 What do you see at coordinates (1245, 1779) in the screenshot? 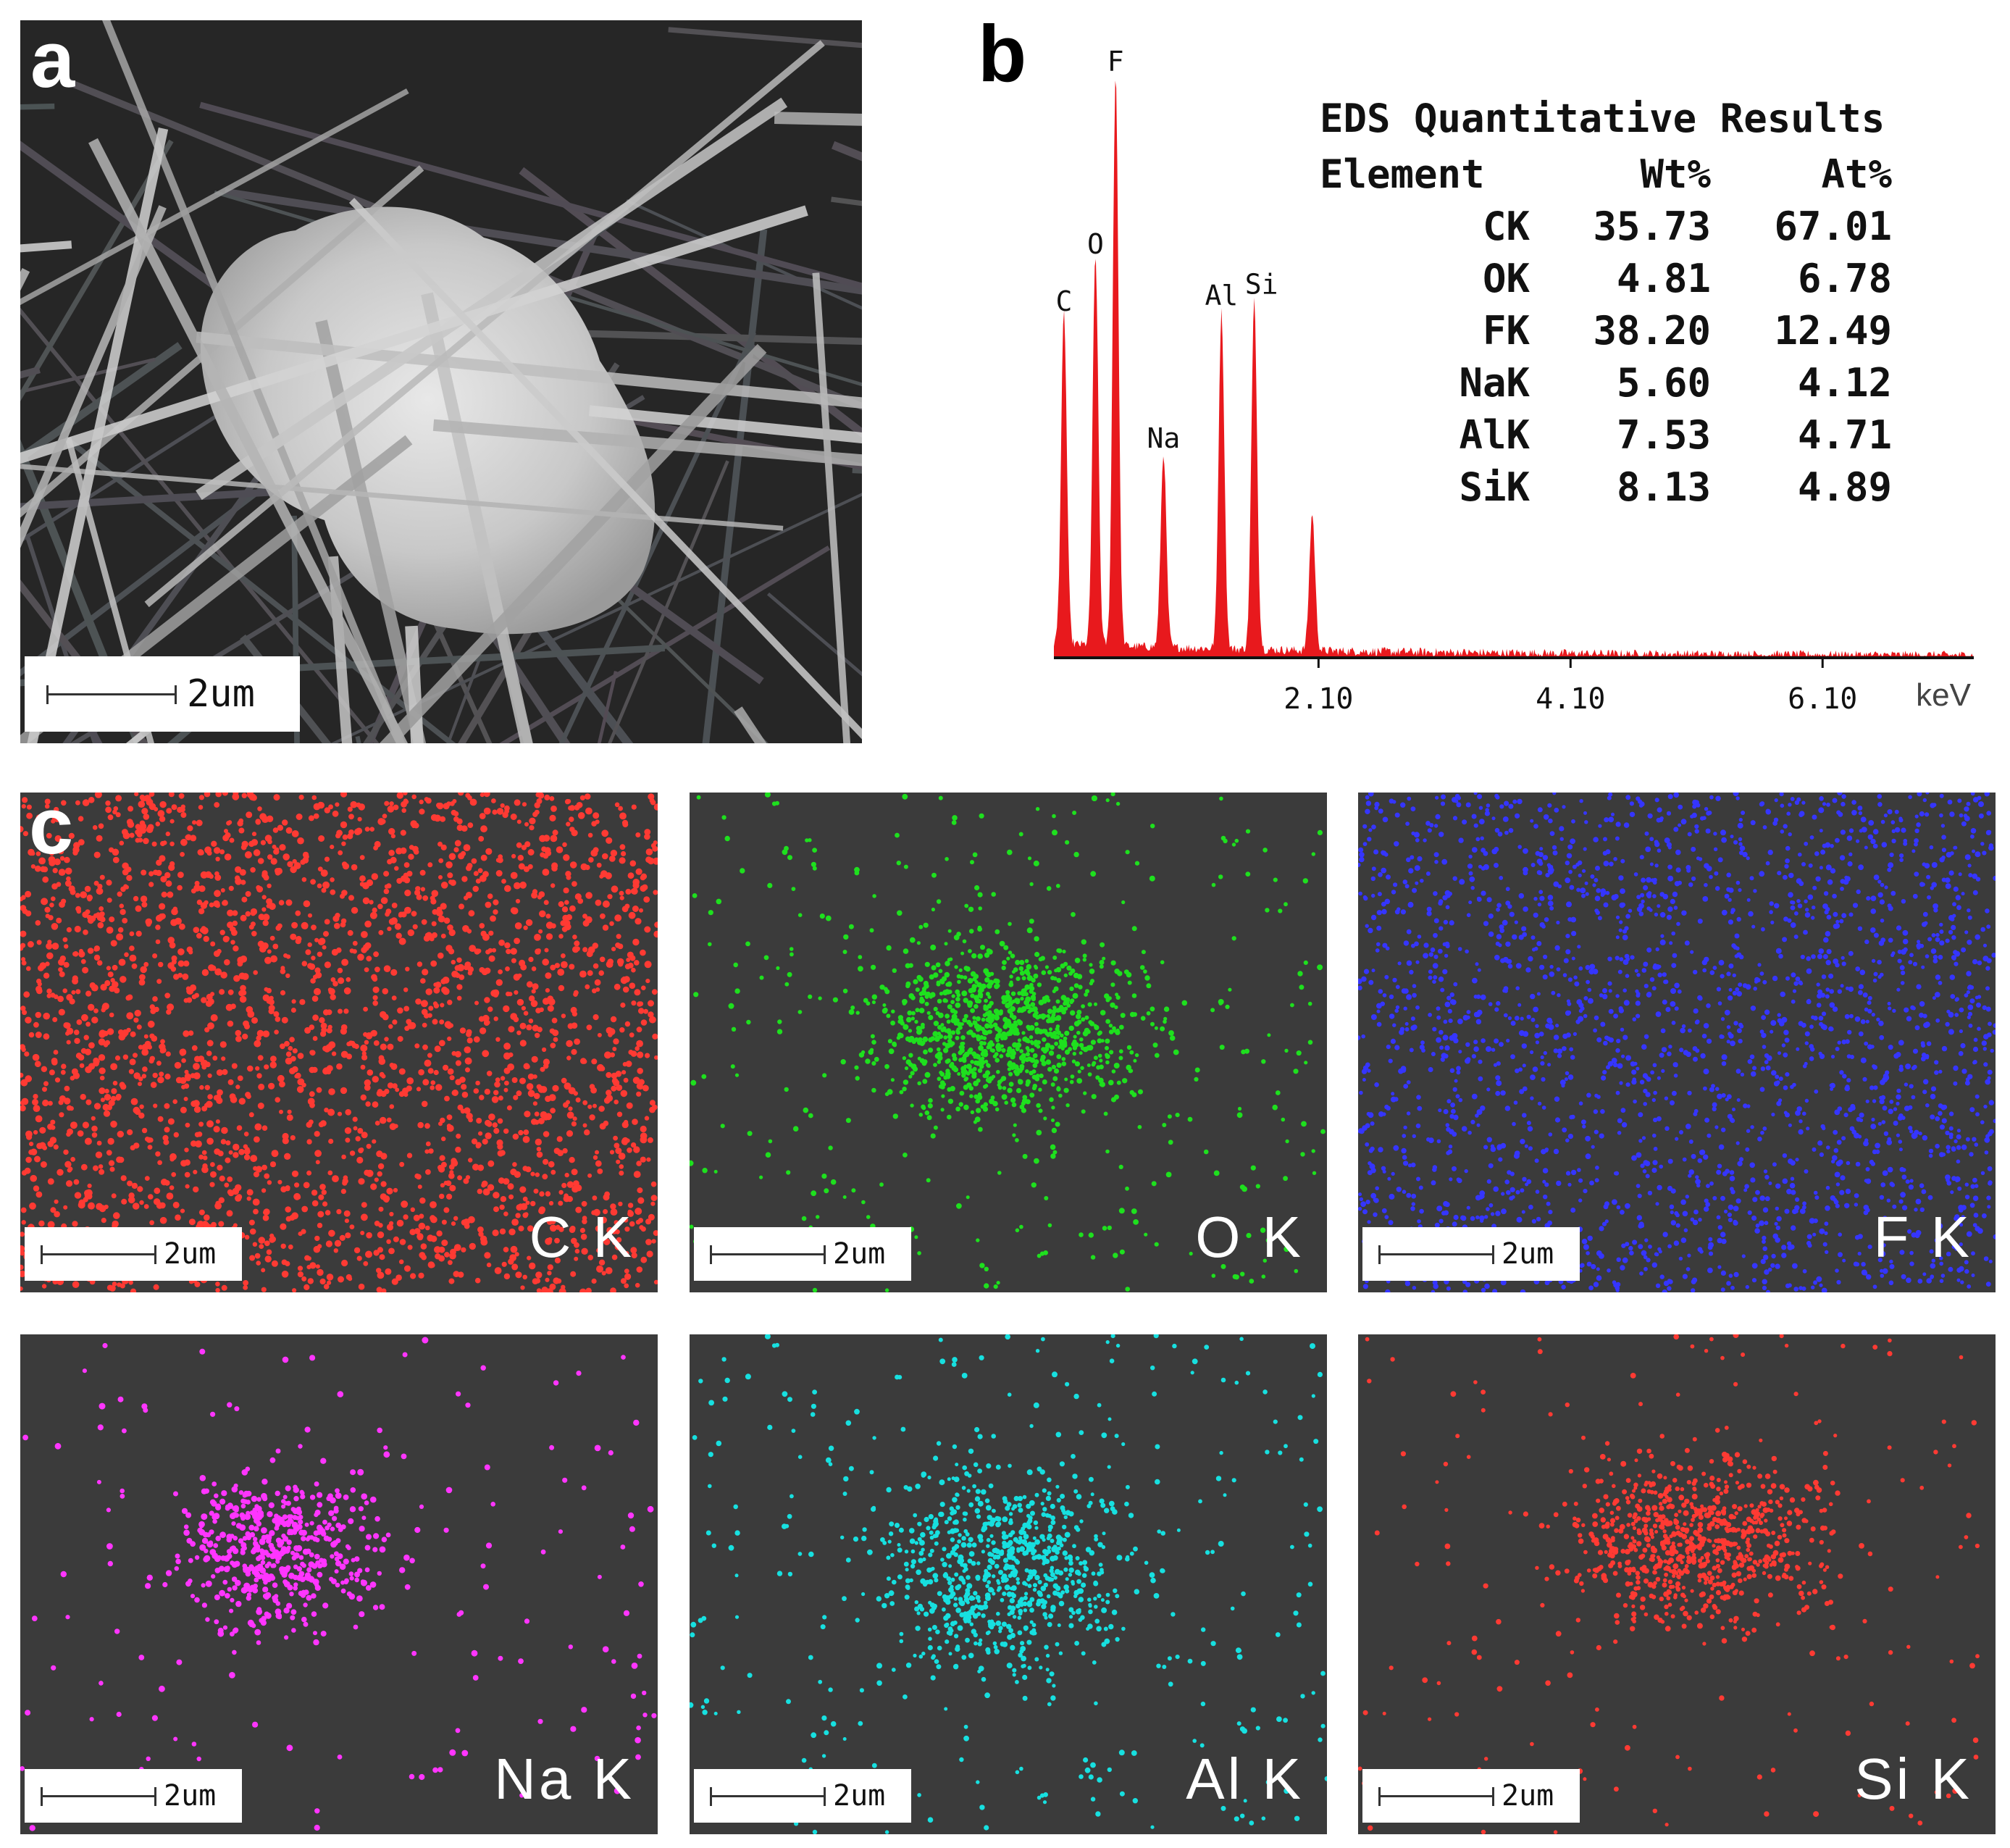
I see `map-element-label: Al K` at bounding box center [1245, 1779].